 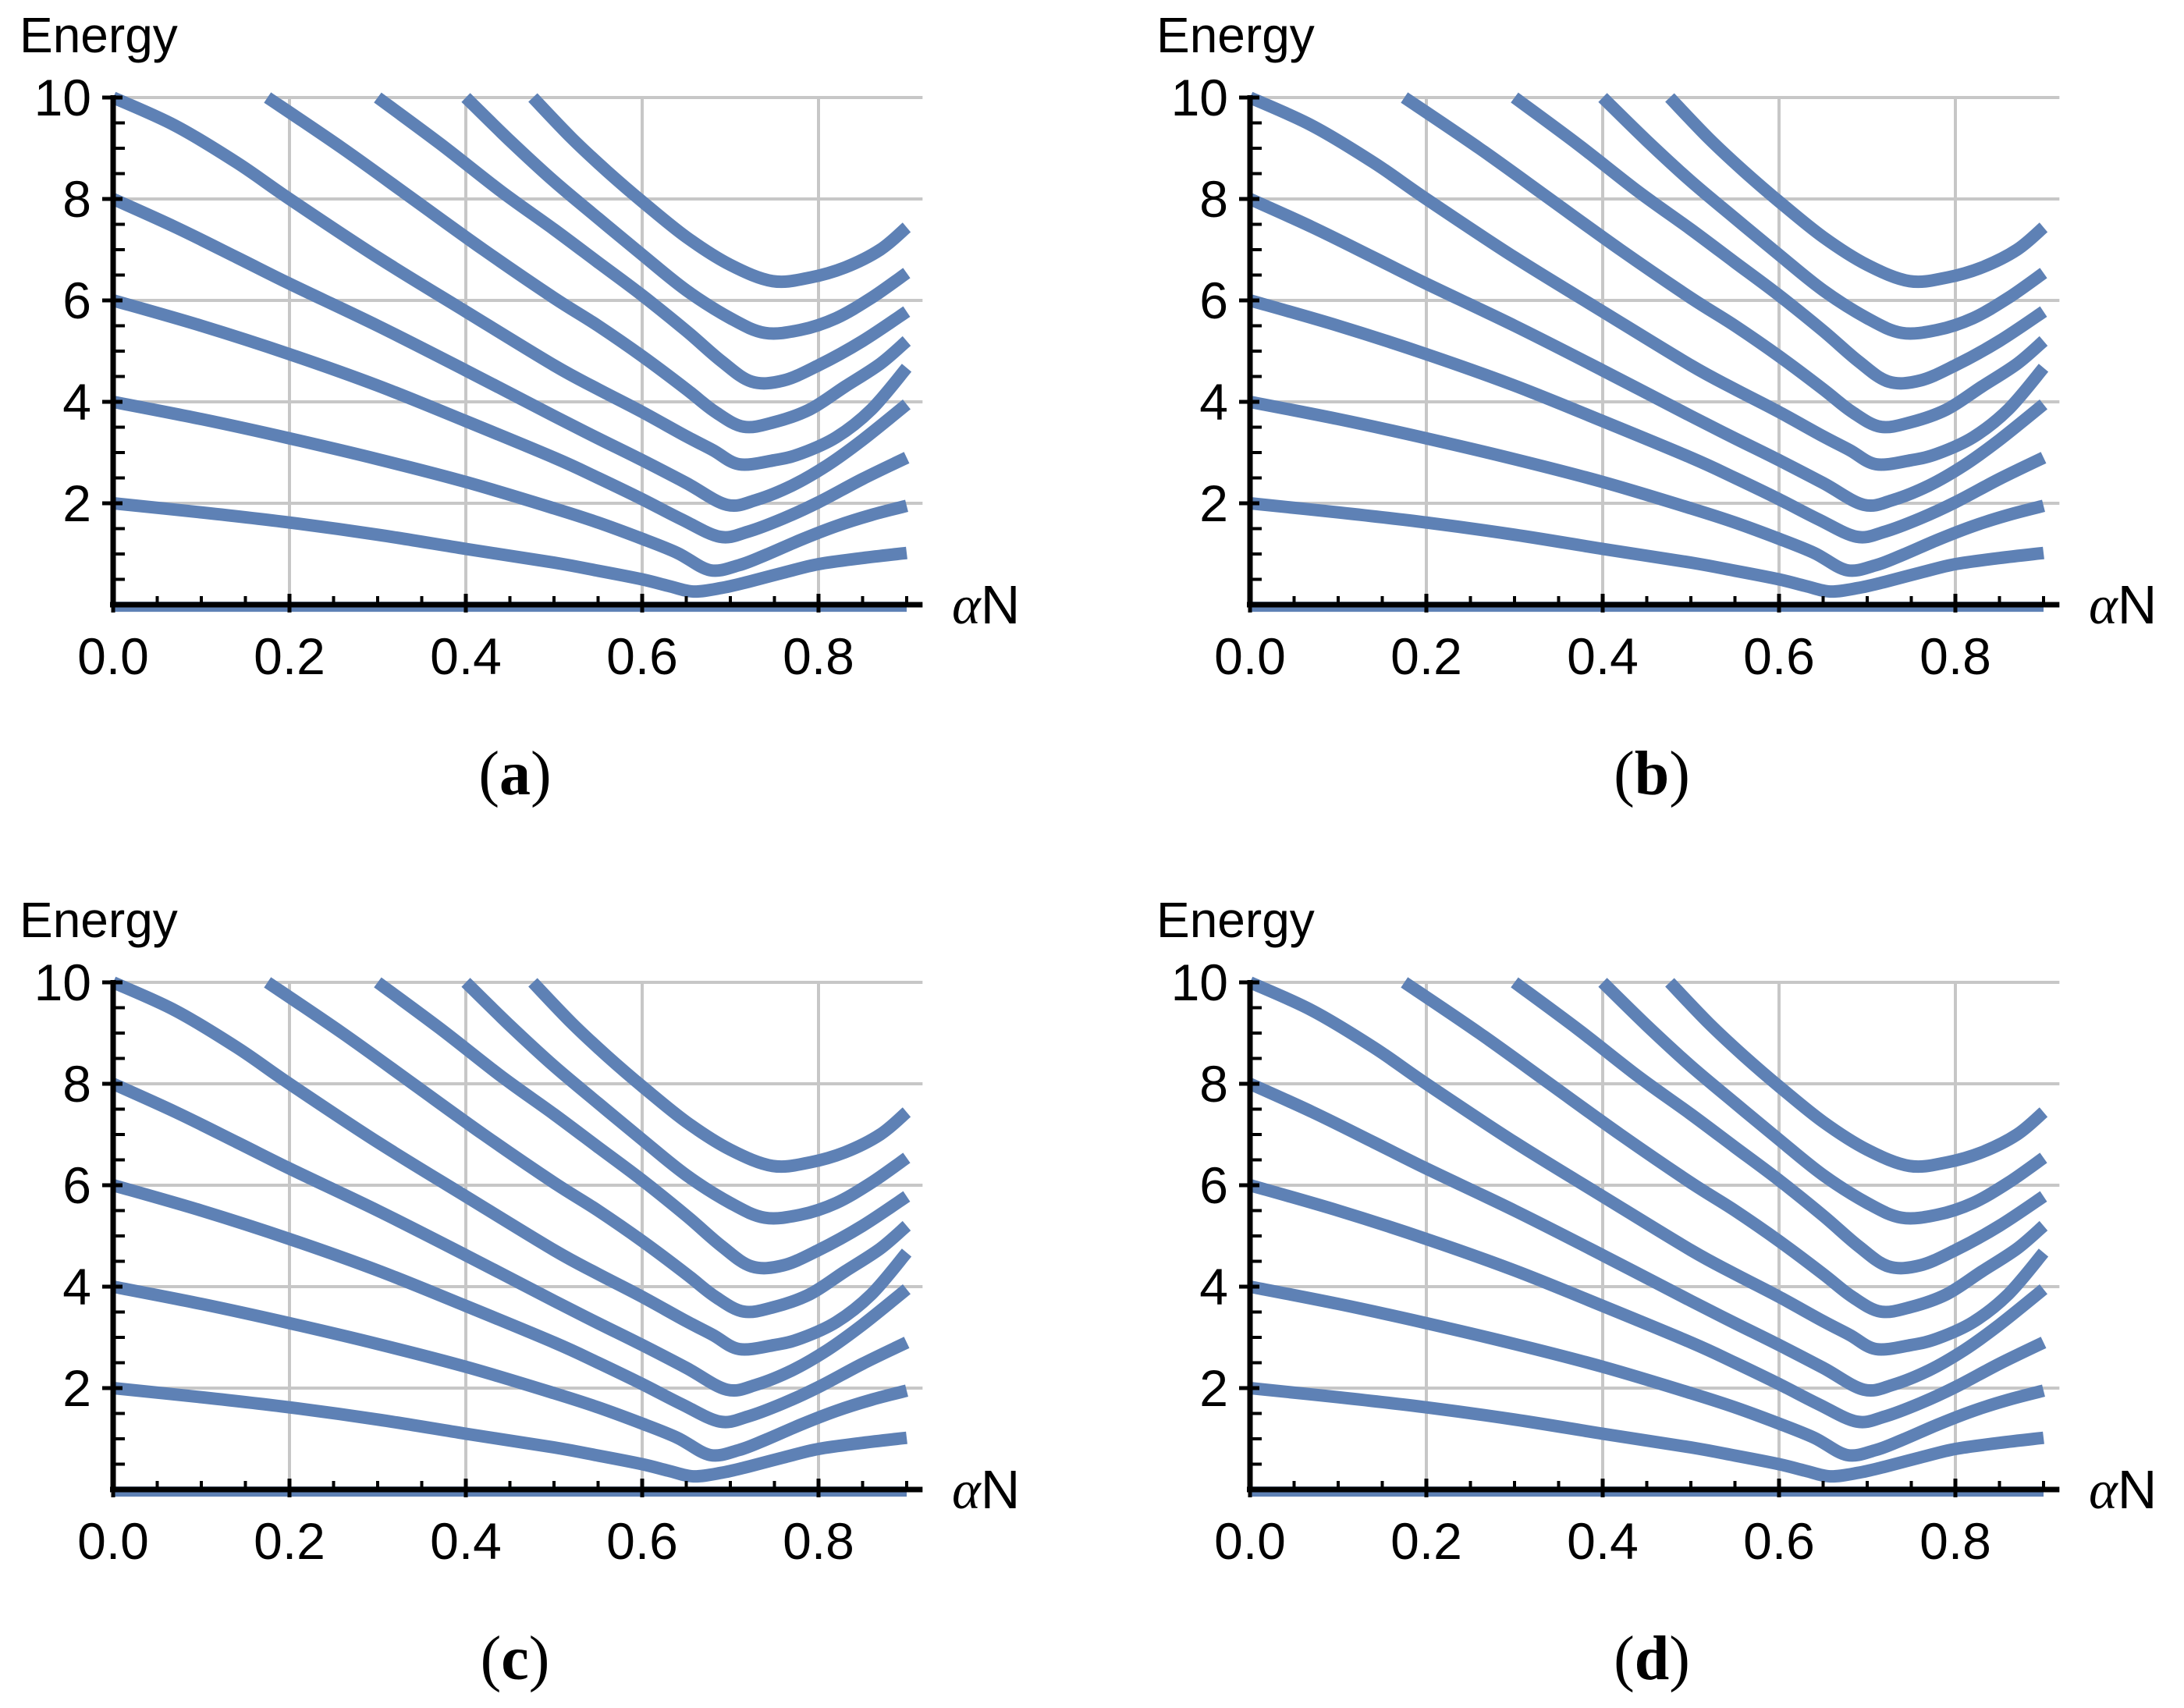 What do you see at coordinates (512, 1236) in the screenshot?
I see `energy-spectrum-plot-c` at bounding box center [512, 1236].